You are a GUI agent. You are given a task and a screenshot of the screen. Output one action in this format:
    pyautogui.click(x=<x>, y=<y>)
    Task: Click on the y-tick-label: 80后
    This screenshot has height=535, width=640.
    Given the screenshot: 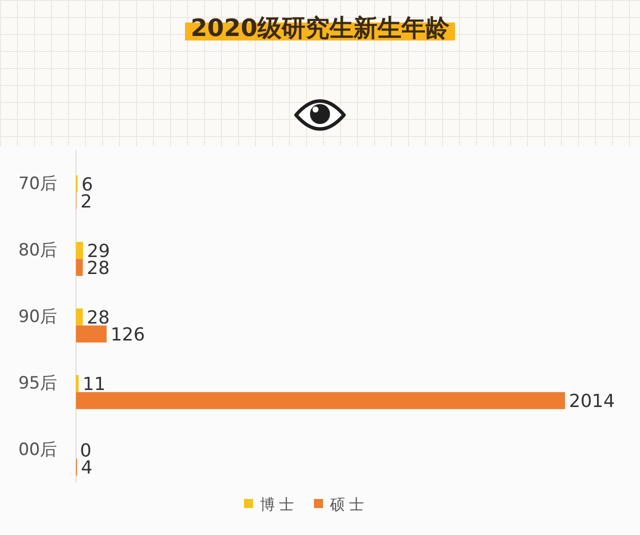 What is the action you would take?
    pyautogui.click(x=37, y=250)
    